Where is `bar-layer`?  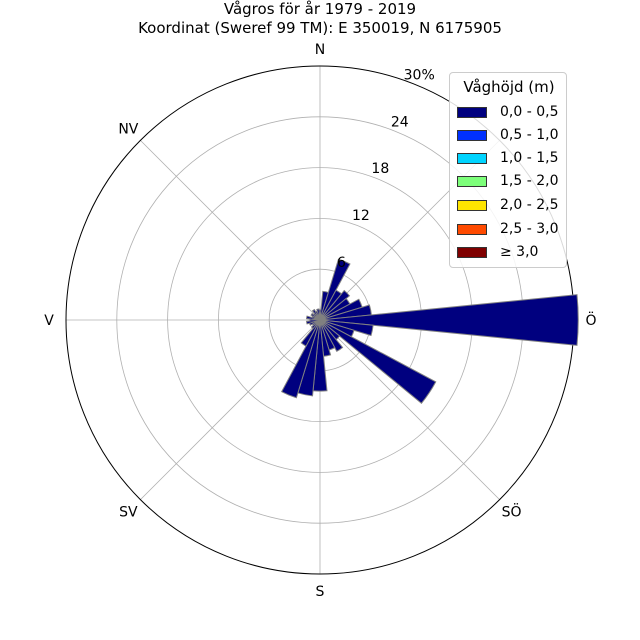 bar-layer is located at coordinates (430, 331).